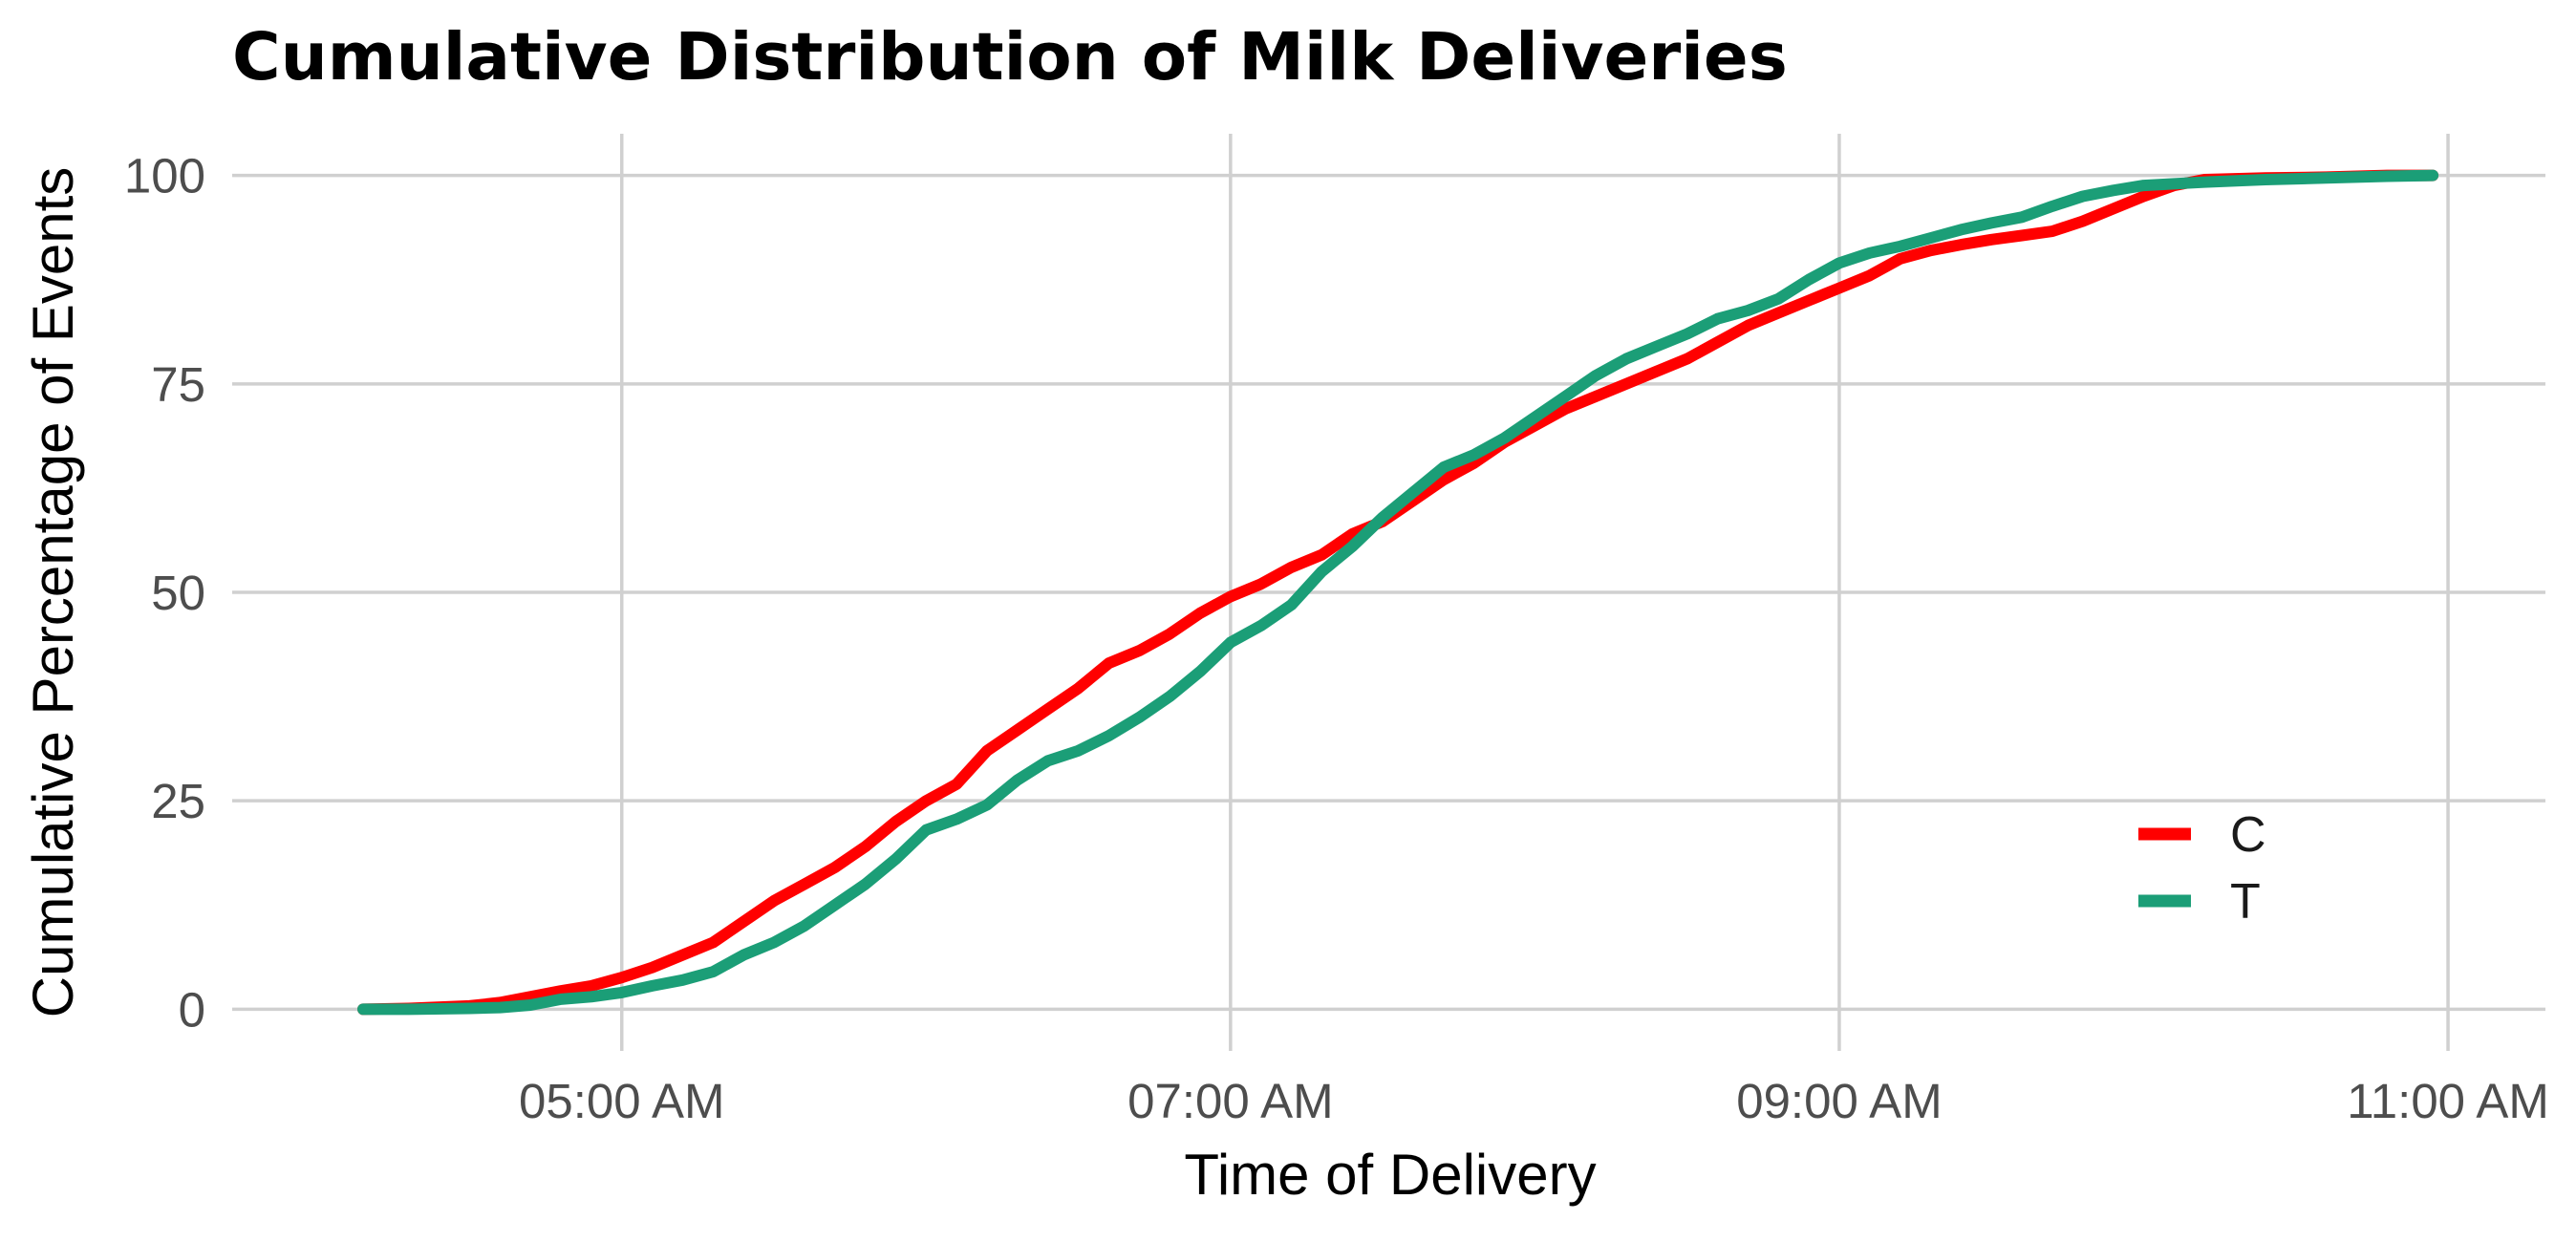 The image size is (2576, 1242). I want to click on x-tick-label: 07:00 AM, so click(1230, 1101).